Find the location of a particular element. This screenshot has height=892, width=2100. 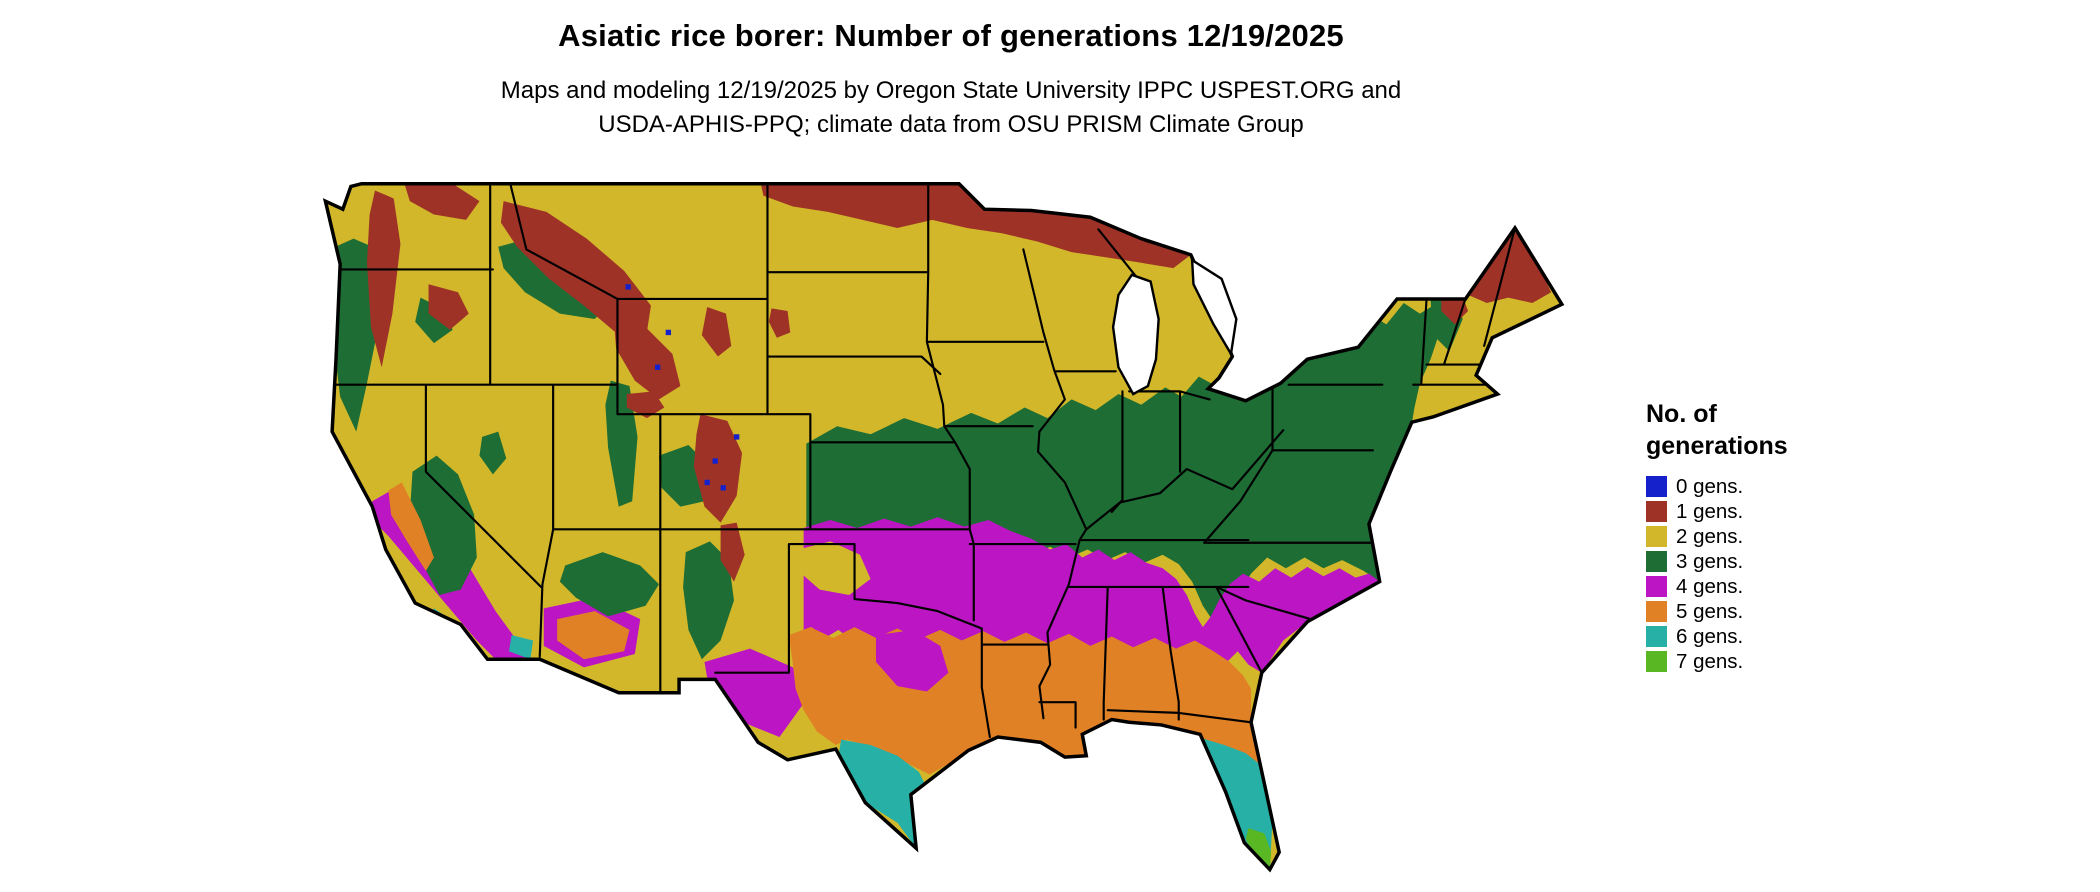

legend-swatch-0-gens is located at coordinates (1656, 486).